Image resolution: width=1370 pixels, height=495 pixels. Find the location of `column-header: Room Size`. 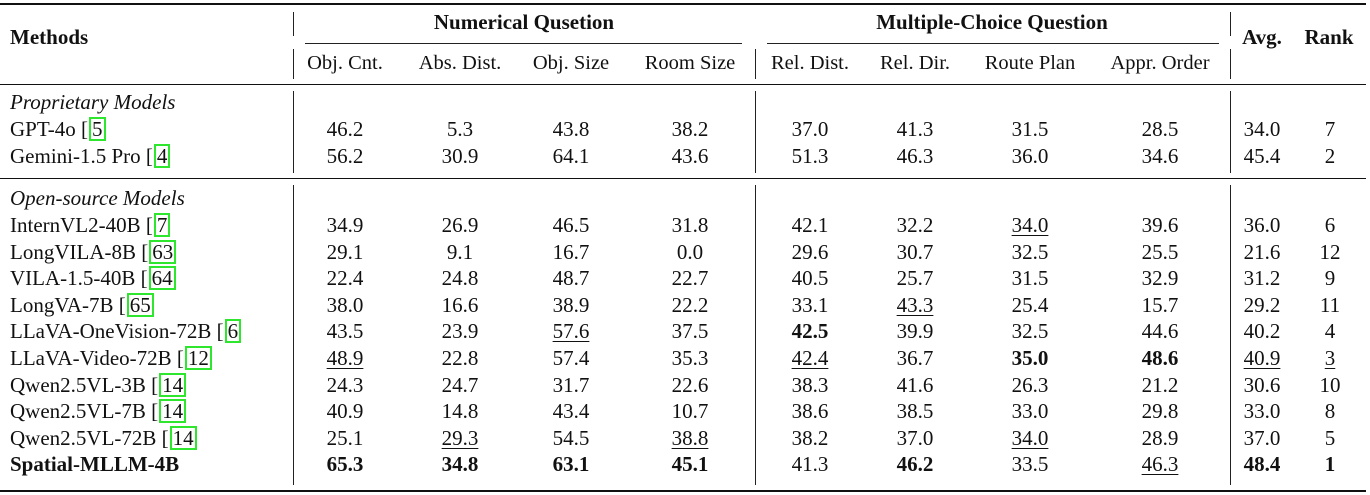

column-header: Room Size is located at coordinates (690, 63).